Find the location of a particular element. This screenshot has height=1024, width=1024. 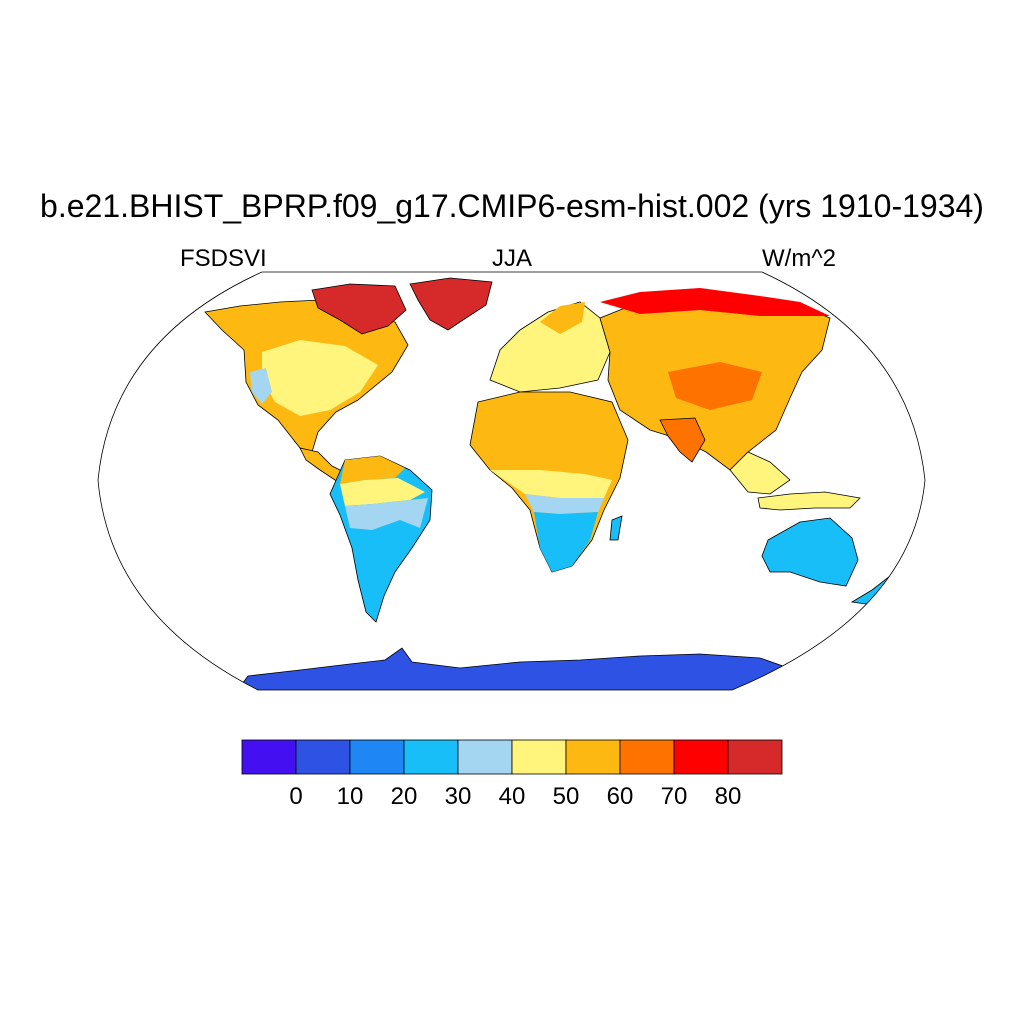

colorbar-tick-label: 20 is located at coordinates (404, 796).